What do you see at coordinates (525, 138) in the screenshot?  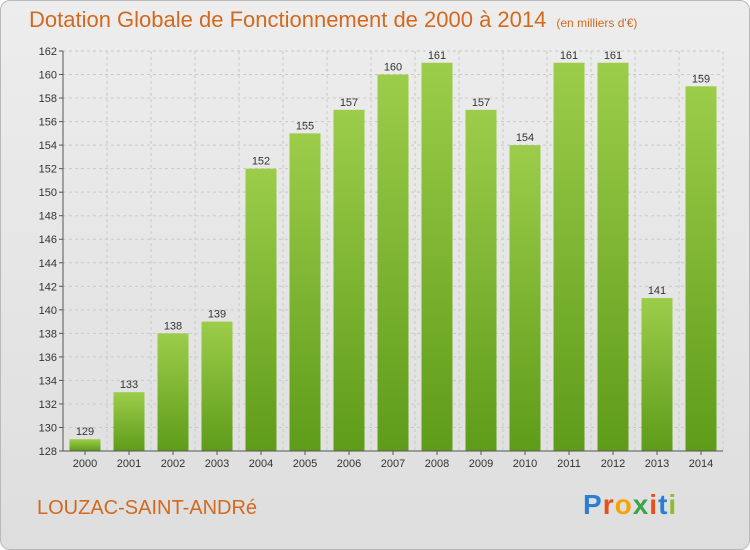 I see `bar-value-label: 154` at bounding box center [525, 138].